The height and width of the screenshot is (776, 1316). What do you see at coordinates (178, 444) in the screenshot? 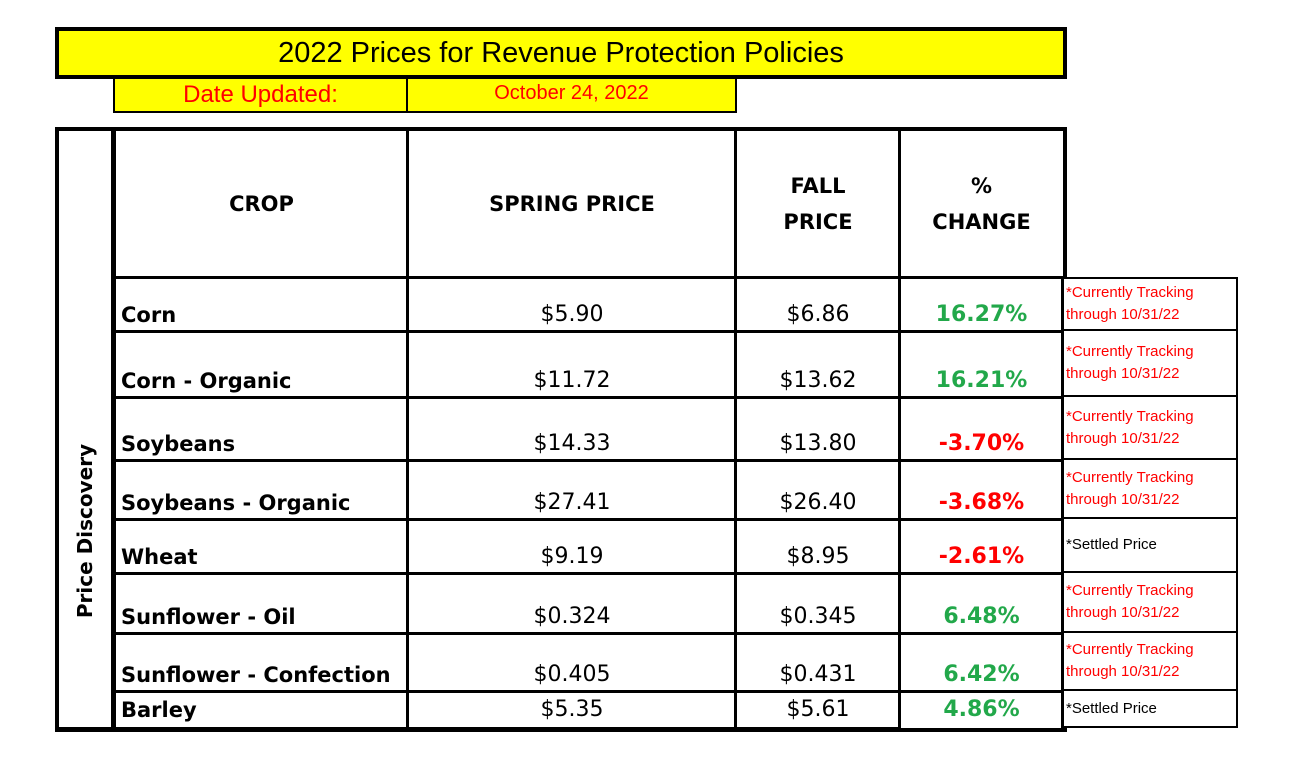
I see `crop-name: Soybeans` at bounding box center [178, 444].